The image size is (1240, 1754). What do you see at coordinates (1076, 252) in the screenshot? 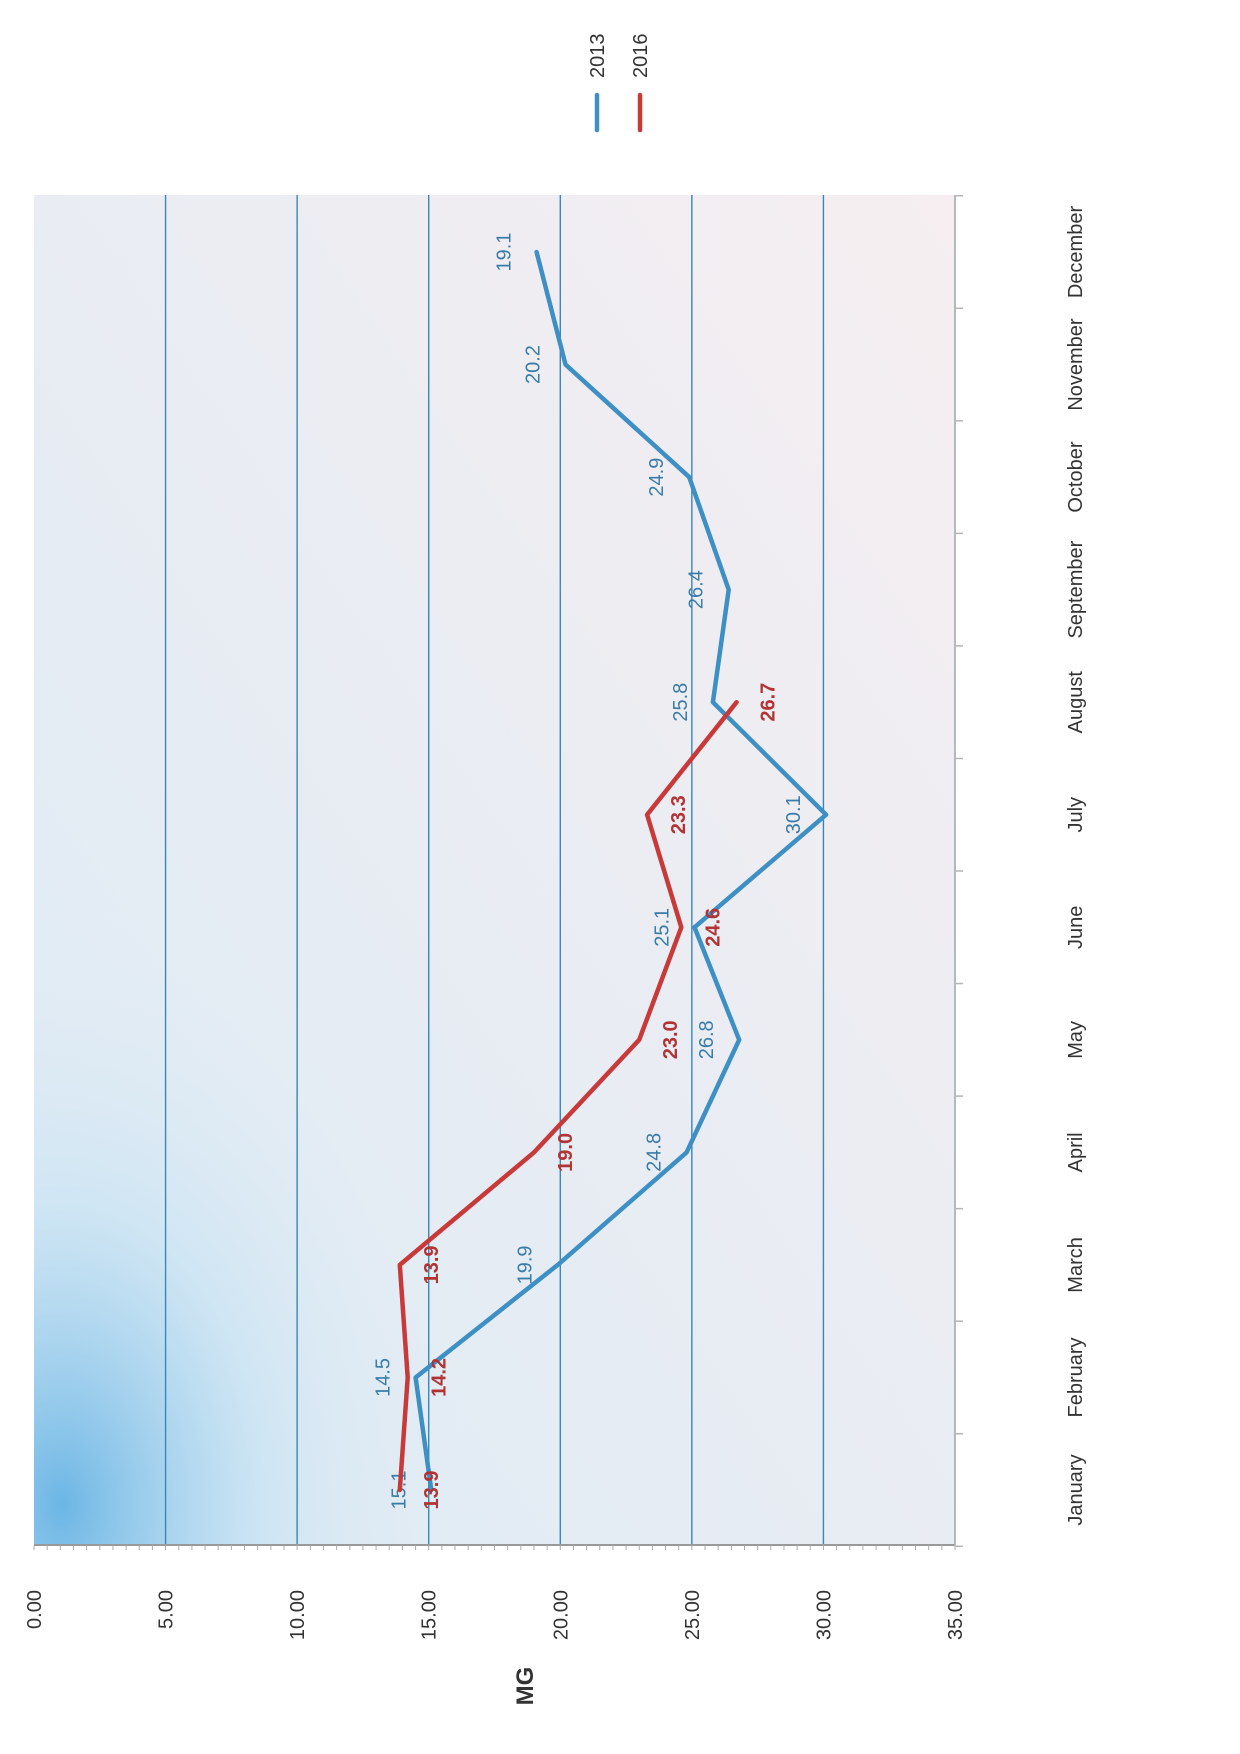
I see `x-tick-label: December` at bounding box center [1076, 252].